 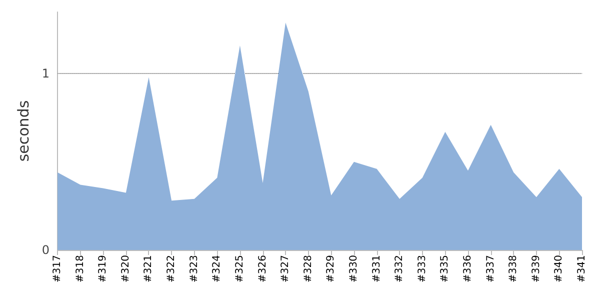 What do you see at coordinates (354, 268) in the screenshot?
I see `x-tick-label: #330` at bounding box center [354, 268].